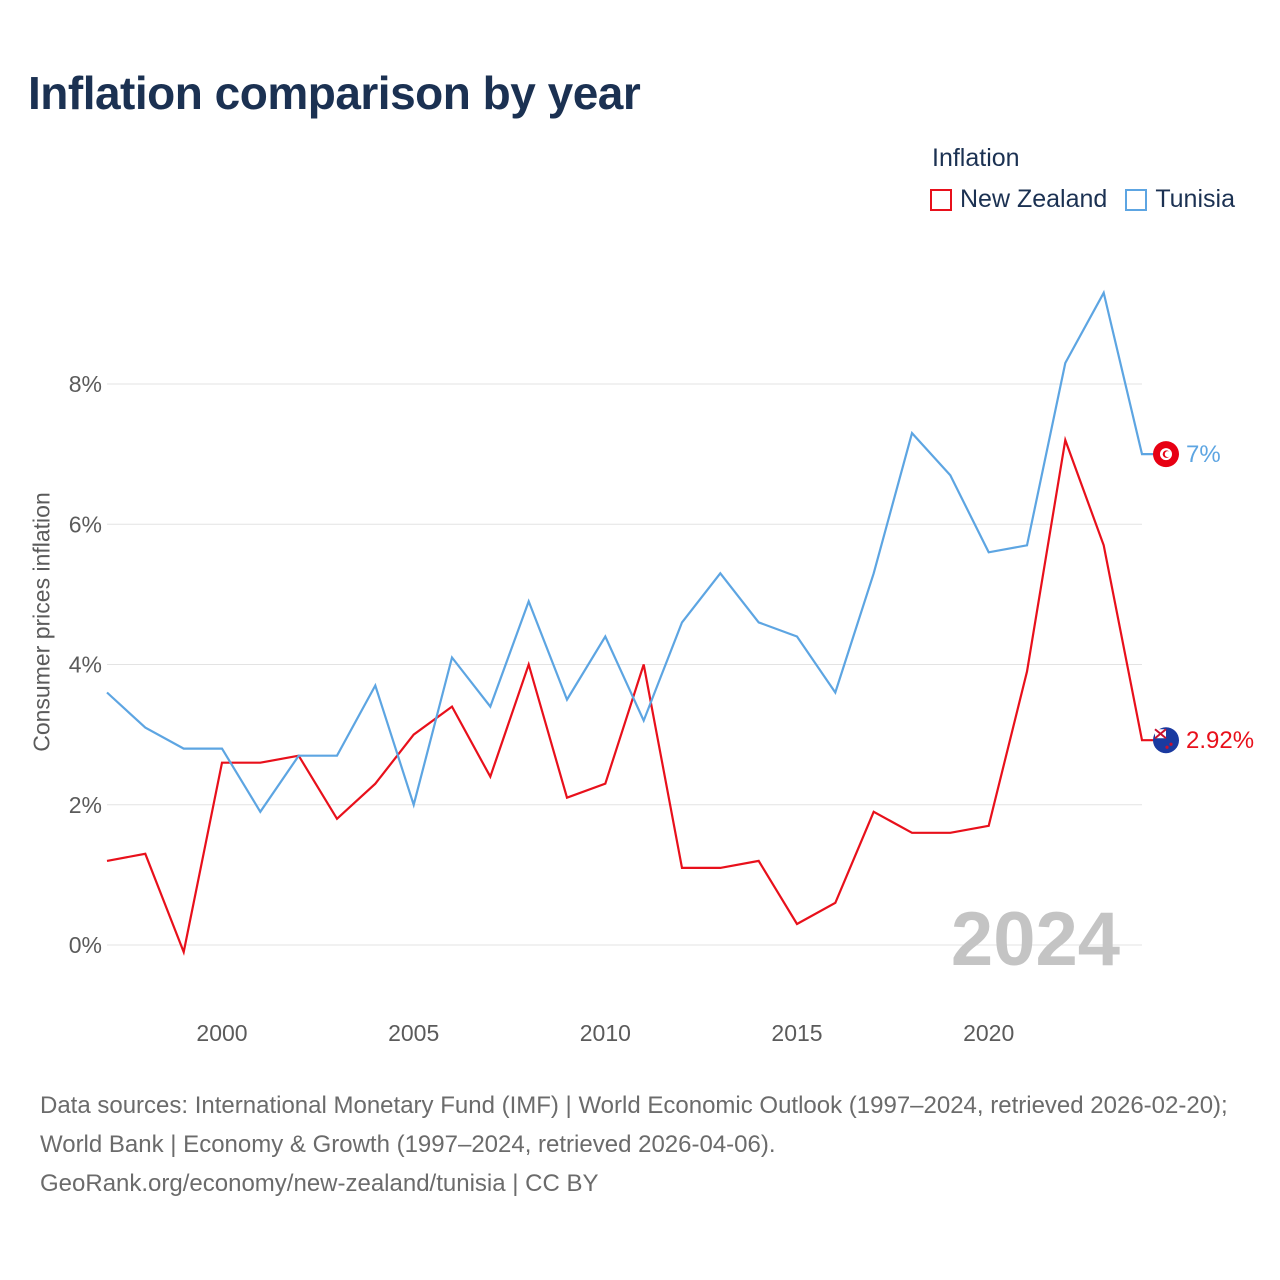 The width and height of the screenshot is (1280, 1280). Describe the element at coordinates (976, 158) in the screenshot. I see `legend-title: Inflation` at that location.